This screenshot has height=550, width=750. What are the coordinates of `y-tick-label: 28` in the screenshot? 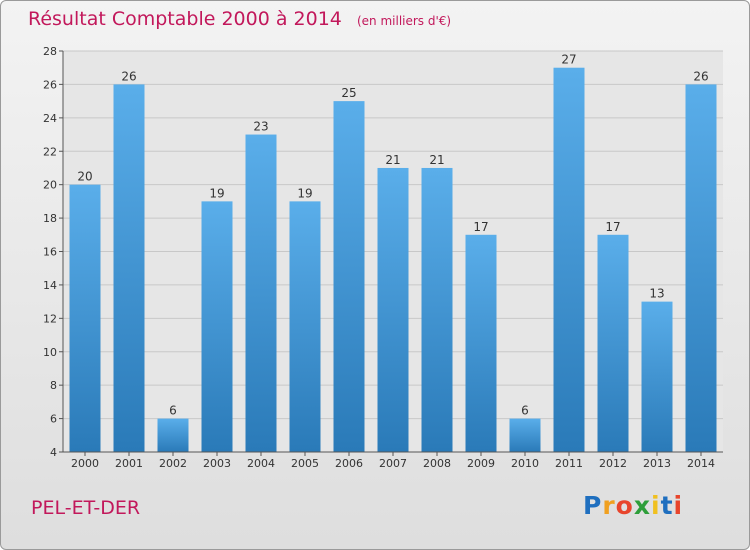 It's located at (50, 51).